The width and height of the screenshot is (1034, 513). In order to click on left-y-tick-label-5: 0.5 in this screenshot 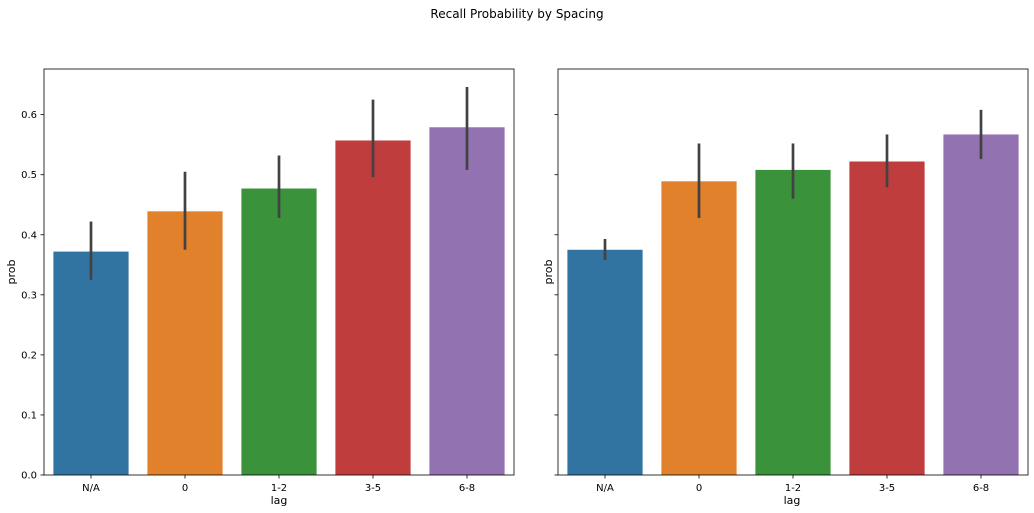, I will do `click(29, 175)`.